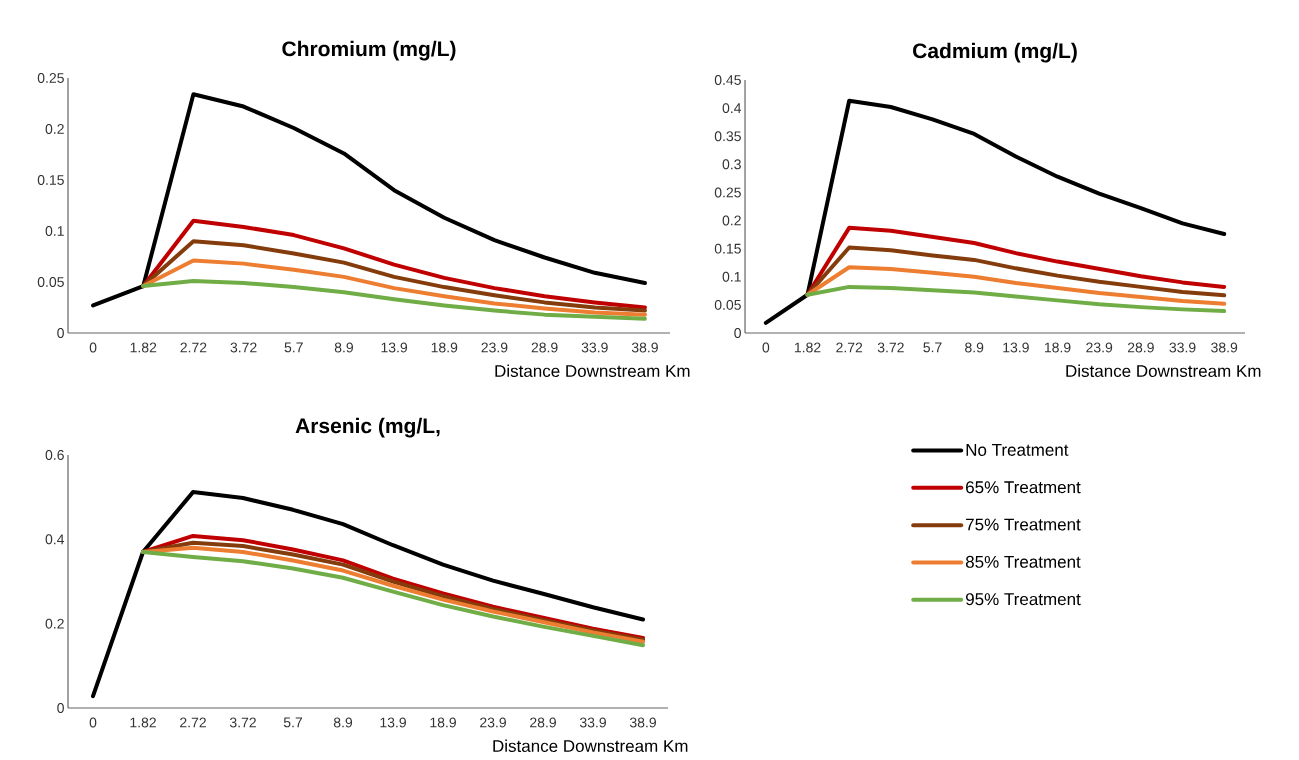 This screenshot has width=1299, height=760. Describe the element at coordinates (1023, 487) in the screenshot. I see `legend-label: 65% Treatment` at that location.